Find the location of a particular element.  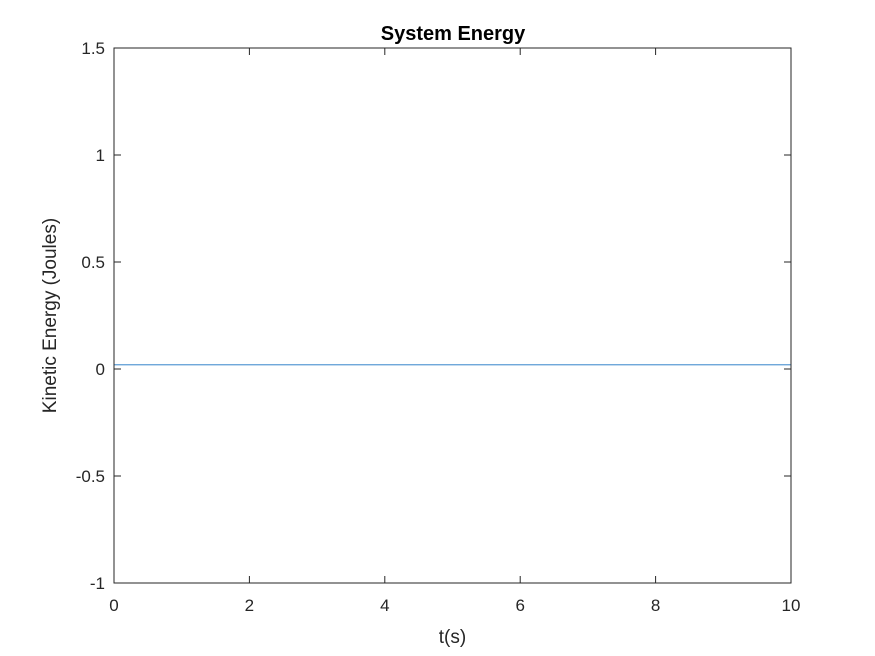

x-tick-label: 0 is located at coordinates (113, 605).